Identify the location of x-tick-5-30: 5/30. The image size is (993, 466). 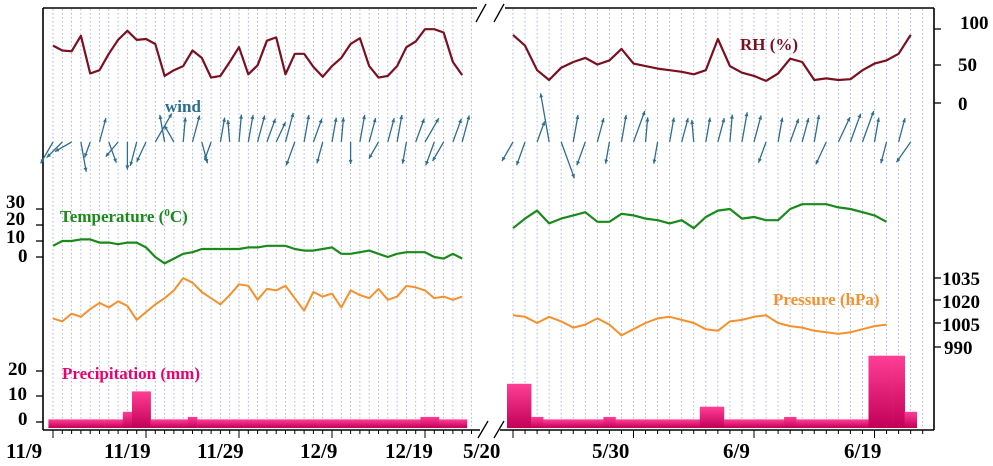
(610, 451).